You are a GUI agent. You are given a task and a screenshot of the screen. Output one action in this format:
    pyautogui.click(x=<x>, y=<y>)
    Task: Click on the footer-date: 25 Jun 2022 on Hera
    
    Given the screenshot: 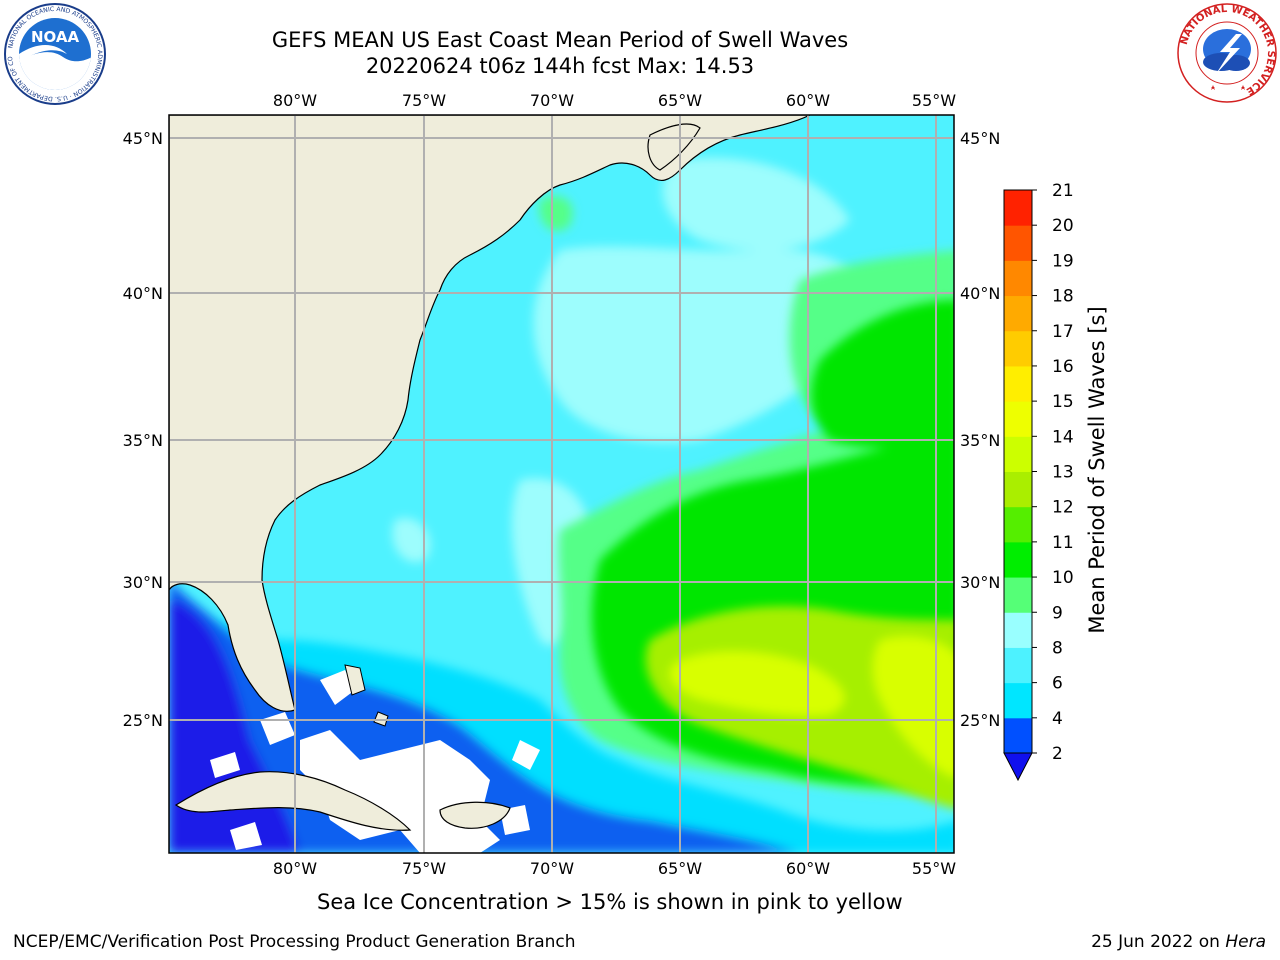 What is the action you would take?
    pyautogui.click(x=1178, y=942)
    